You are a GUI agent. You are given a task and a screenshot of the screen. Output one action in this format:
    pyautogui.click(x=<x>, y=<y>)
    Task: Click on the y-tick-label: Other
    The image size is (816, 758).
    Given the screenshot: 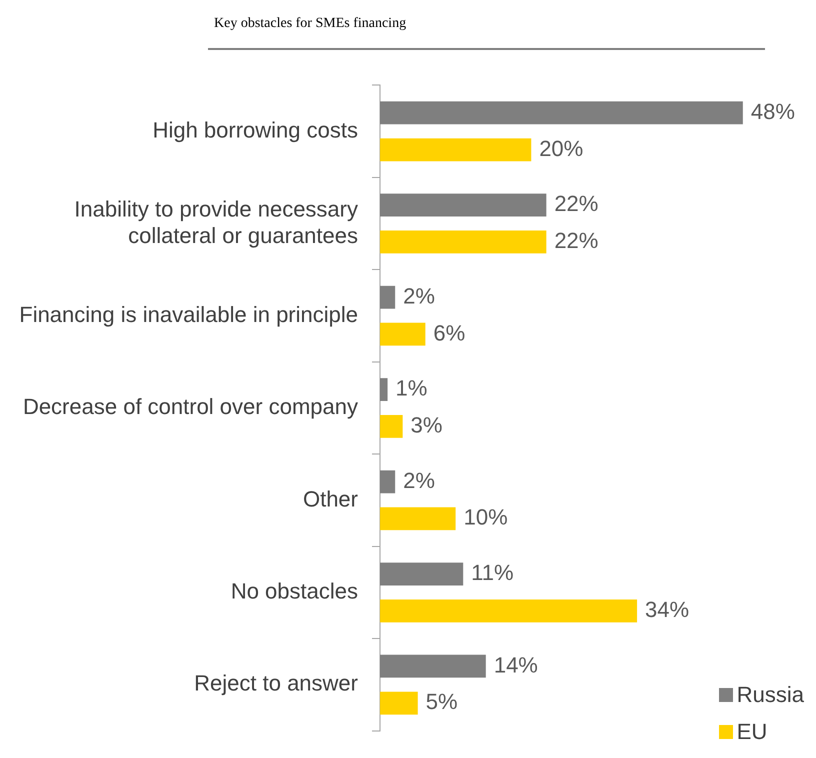 What is the action you would take?
    pyautogui.click(x=330, y=499)
    